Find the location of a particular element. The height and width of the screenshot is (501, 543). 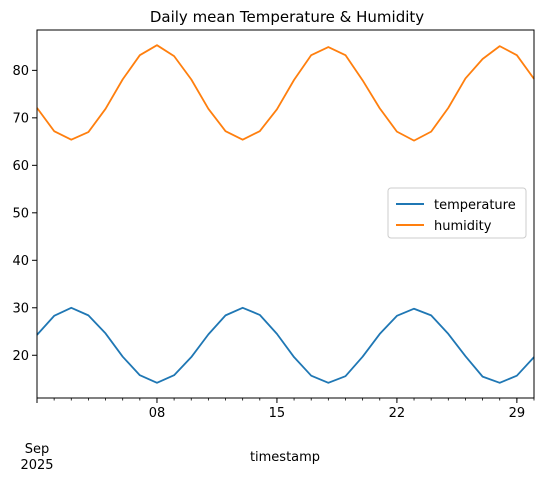

x-year-label: 2025 is located at coordinates (36, 465).